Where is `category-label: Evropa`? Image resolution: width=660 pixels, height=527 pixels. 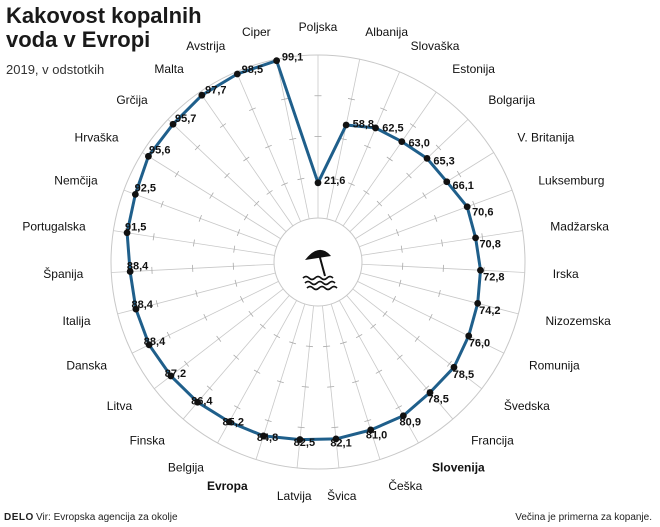 category-label: Evropa is located at coordinates (227, 486).